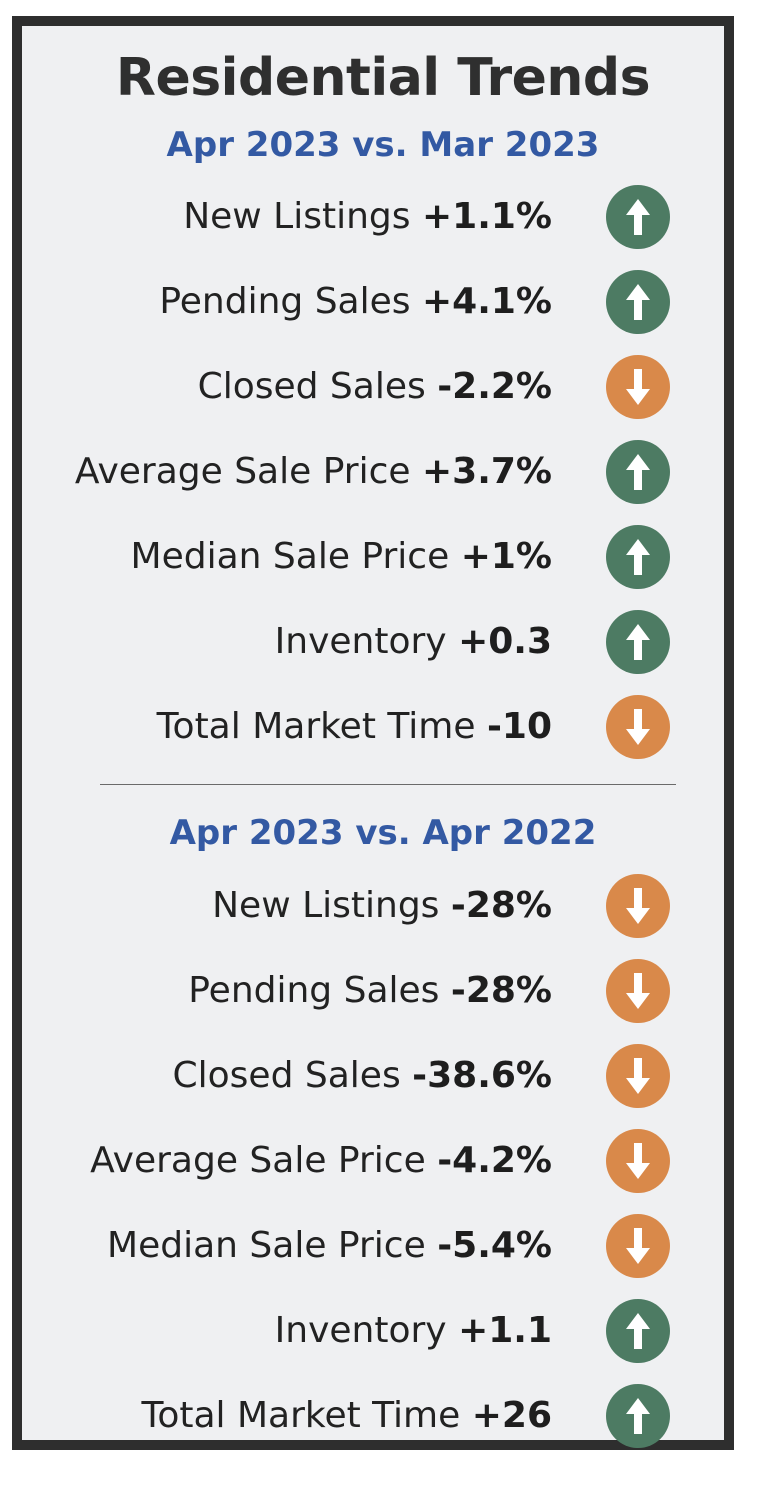 This screenshot has width=758, height=1491. What do you see at coordinates (388, 784) in the screenshot?
I see `section-divider` at bounding box center [388, 784].